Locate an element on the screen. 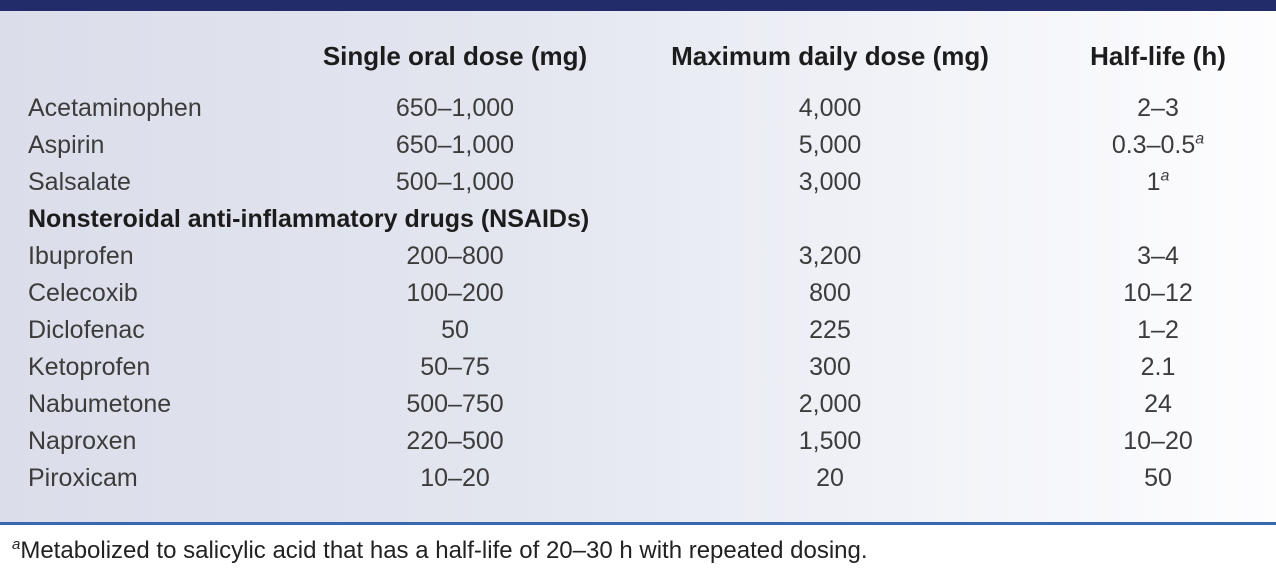 Image resolution: width=1276 pixels, height=573 pixels. drug-name-cell: Ibuprofen is located at coordinates (81, 256).